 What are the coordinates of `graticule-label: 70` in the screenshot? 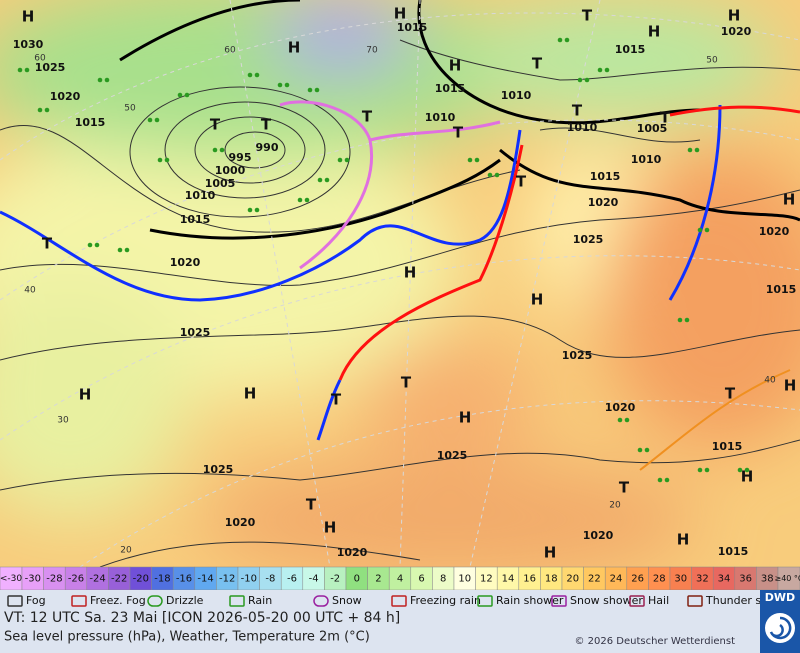 It's located at (372, 51).